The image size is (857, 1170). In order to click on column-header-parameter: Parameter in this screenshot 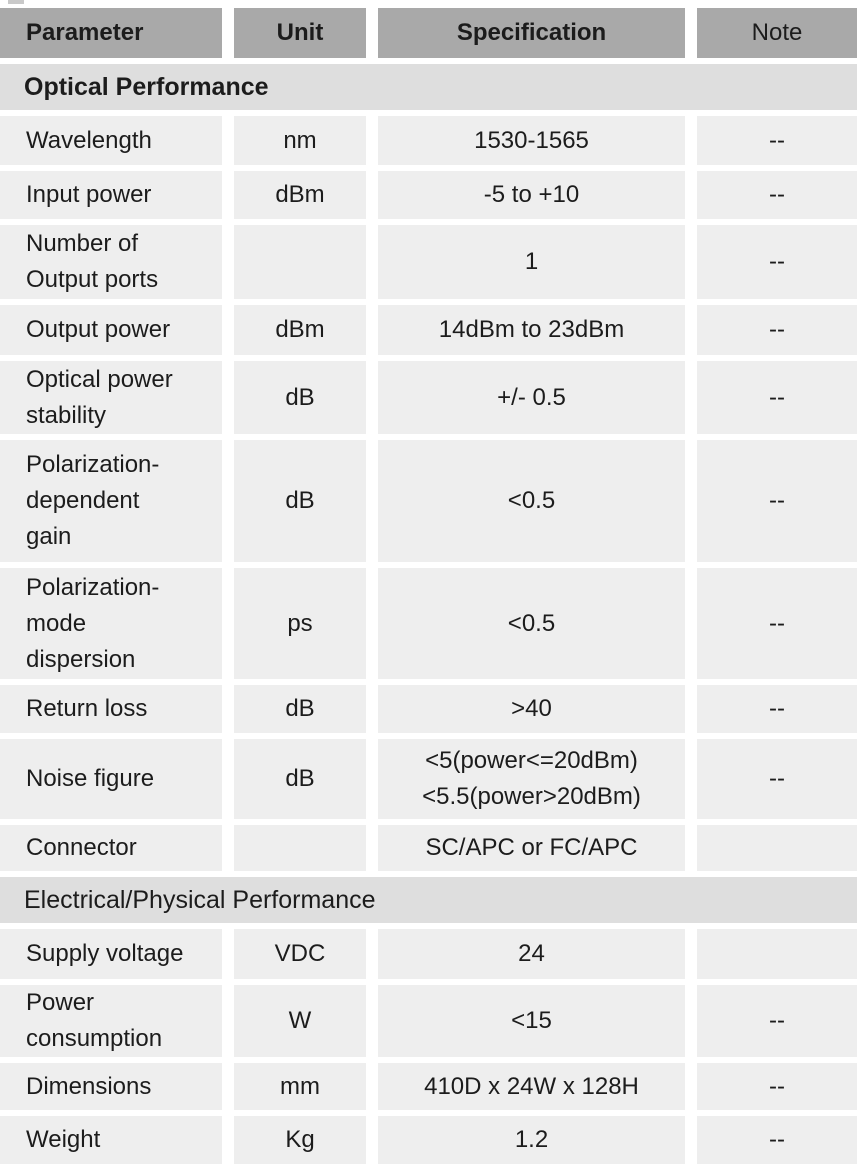, I will do `click(111, 33)`.